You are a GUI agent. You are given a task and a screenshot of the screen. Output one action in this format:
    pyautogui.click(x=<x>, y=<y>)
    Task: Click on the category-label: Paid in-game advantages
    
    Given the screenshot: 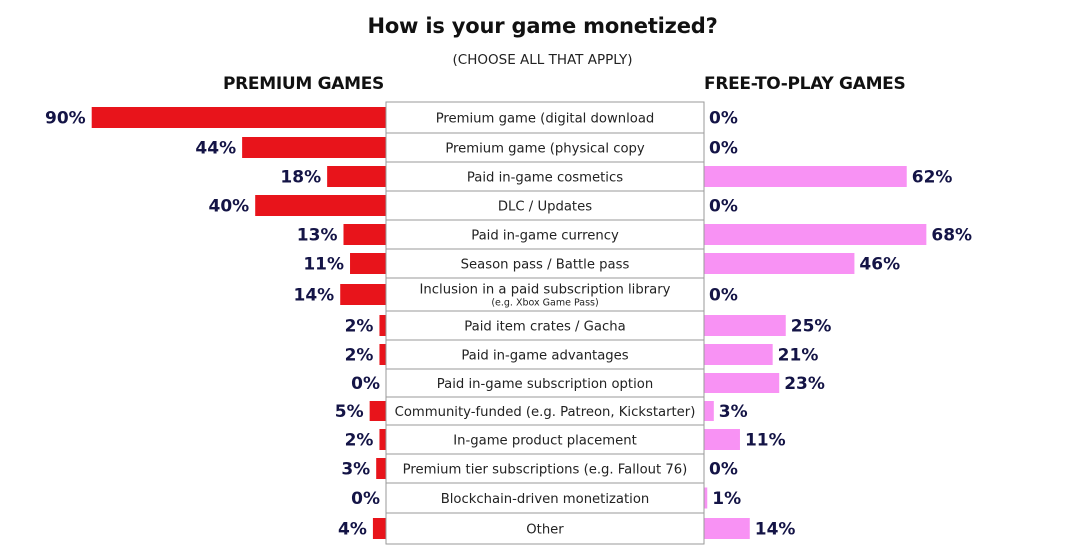 What is the action you would take?
    pyautogui.click(x=544, y=356)
    